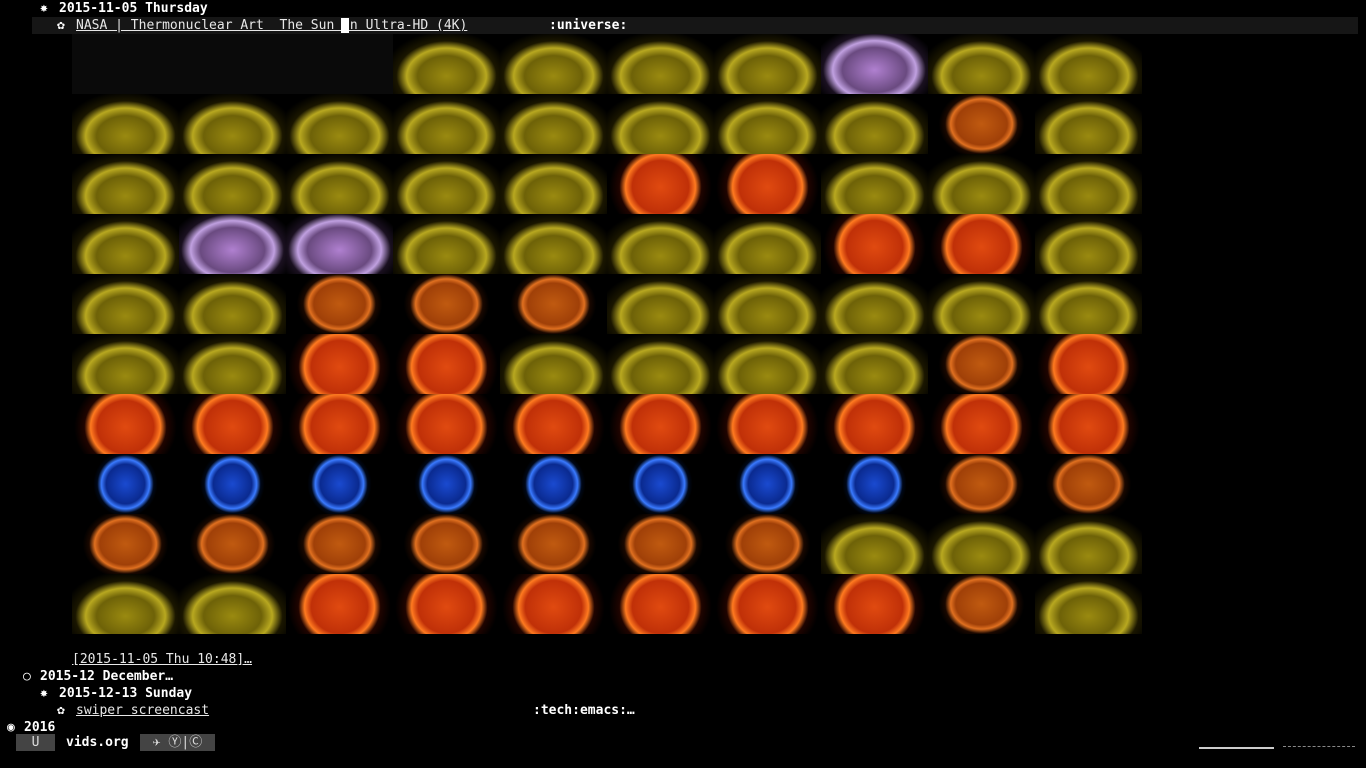 The width and height of the screenshot is (1366, 768). I want to click on heading: 2015-12-13 Sunday, so click(126, 693).